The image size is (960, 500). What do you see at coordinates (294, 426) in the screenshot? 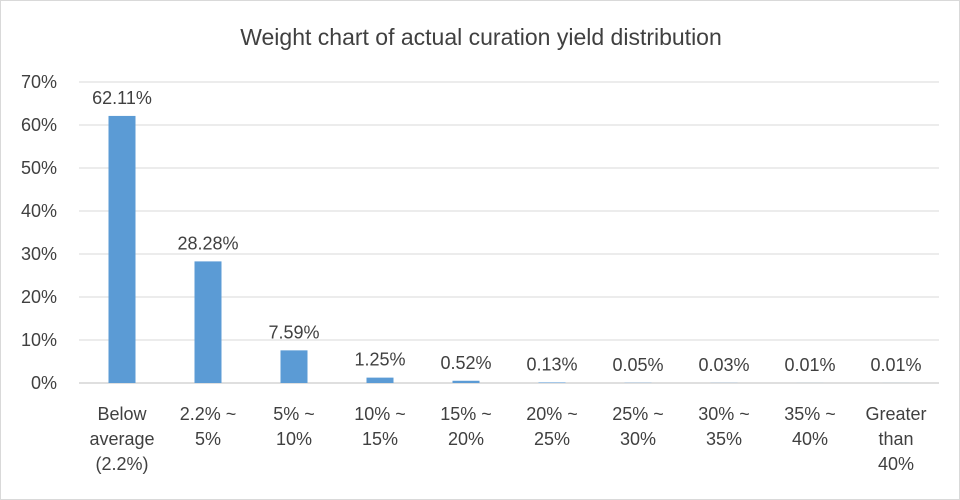
I see `x-tick-label: 5% ~10%` at bounding box center [294, 426].